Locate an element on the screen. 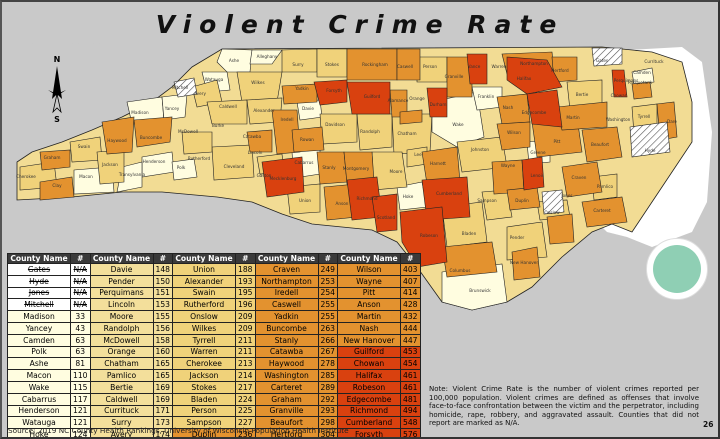 The width and height of the screenshot is (720, 439). county-name-cell: Nash is located at coordinates (369, 328).